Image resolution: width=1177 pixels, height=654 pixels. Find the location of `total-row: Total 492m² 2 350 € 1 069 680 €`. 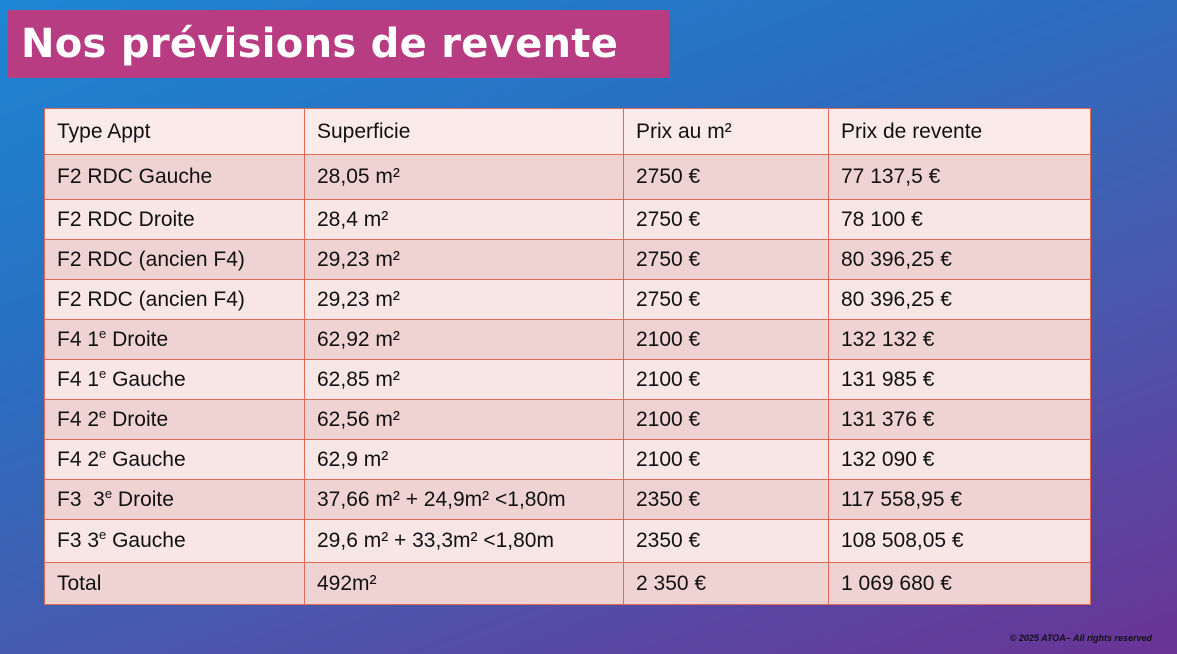

total-row: Total 492m² 2 350 € 1 069 680 € is located at coordinates (567, 583).